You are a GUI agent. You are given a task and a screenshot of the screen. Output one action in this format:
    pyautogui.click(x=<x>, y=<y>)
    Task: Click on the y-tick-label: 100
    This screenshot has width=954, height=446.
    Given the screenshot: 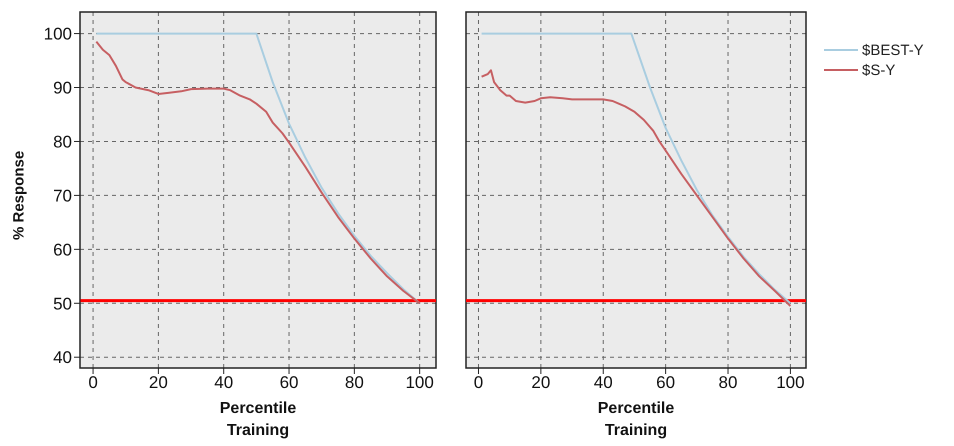 What is the action you would take?
    pyautogui.click(x=58, y=34)
    